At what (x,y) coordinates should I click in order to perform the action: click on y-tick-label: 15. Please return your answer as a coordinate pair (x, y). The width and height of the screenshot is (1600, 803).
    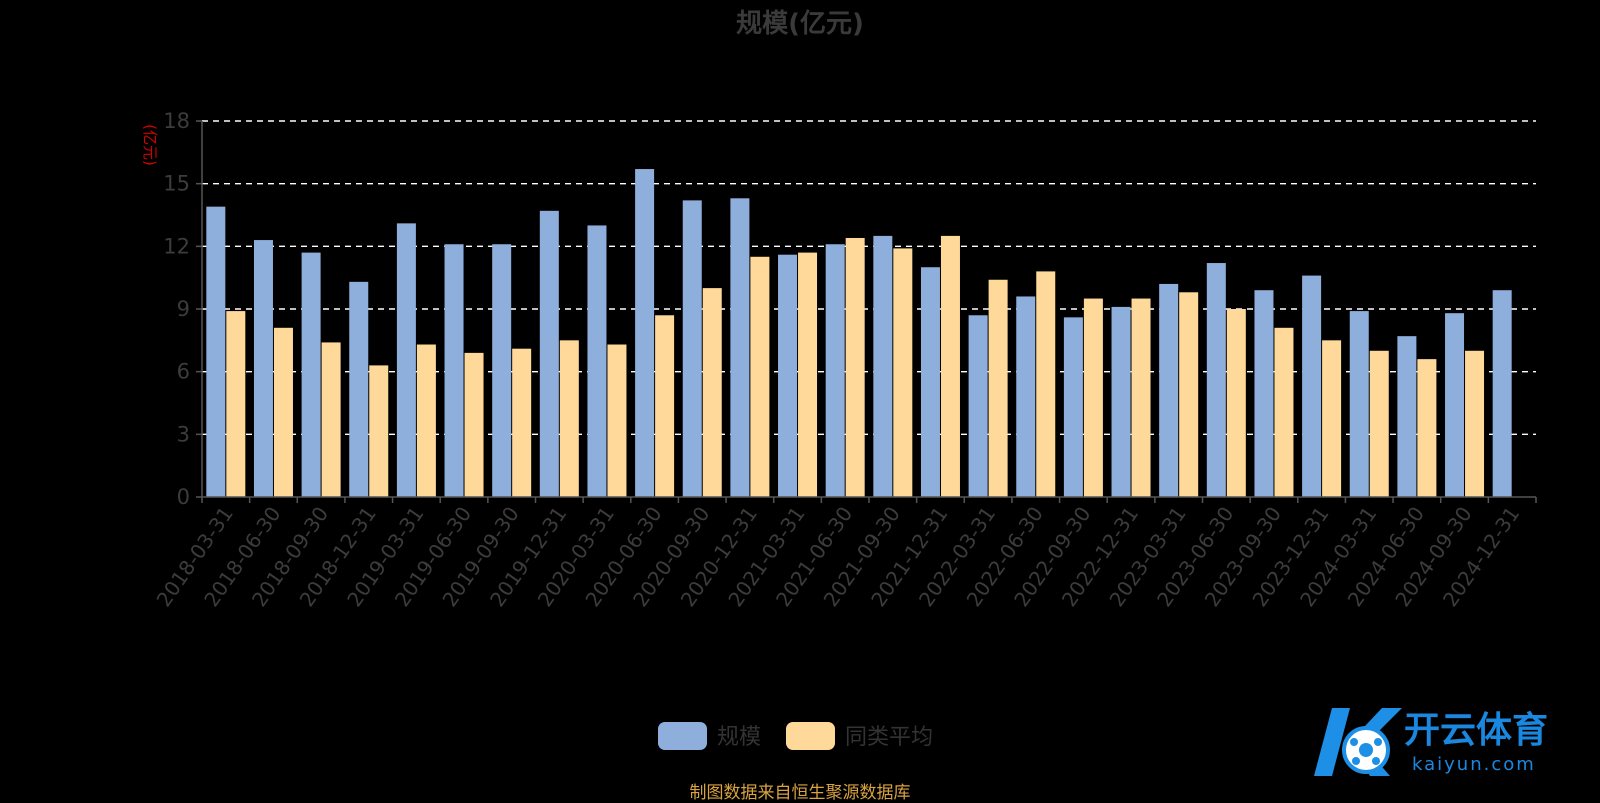
    Looking at the image, I should click on (176, 184).